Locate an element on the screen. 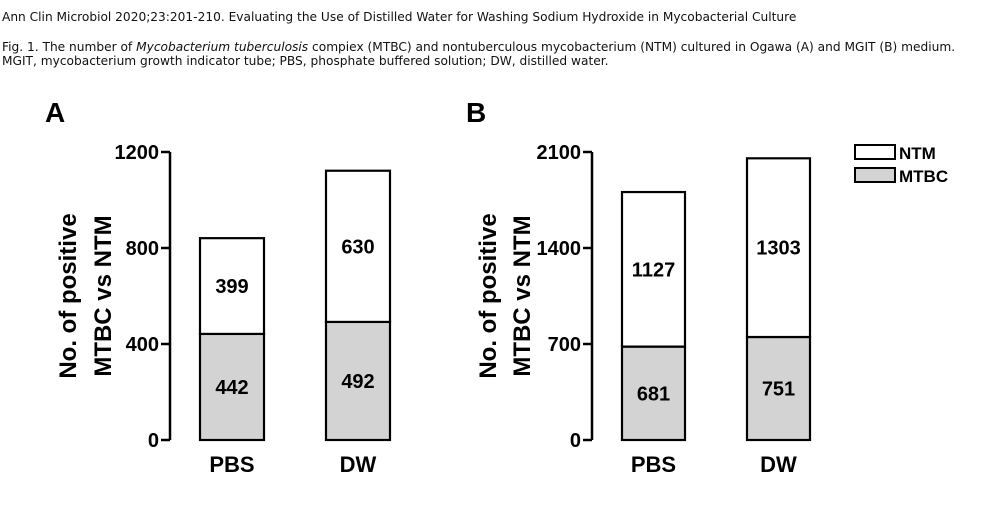 The image size is (1000, 510). legend-mtbc-swatch is located at coordinates (875, 175).